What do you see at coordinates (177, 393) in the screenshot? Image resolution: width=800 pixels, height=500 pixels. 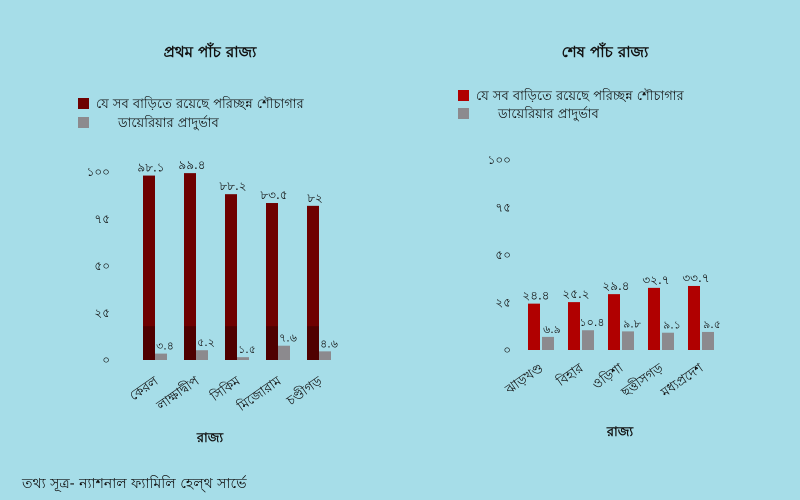 I see `x-category-label: লাক্ষাদ্বীপ` at bounding box center [177, 393].